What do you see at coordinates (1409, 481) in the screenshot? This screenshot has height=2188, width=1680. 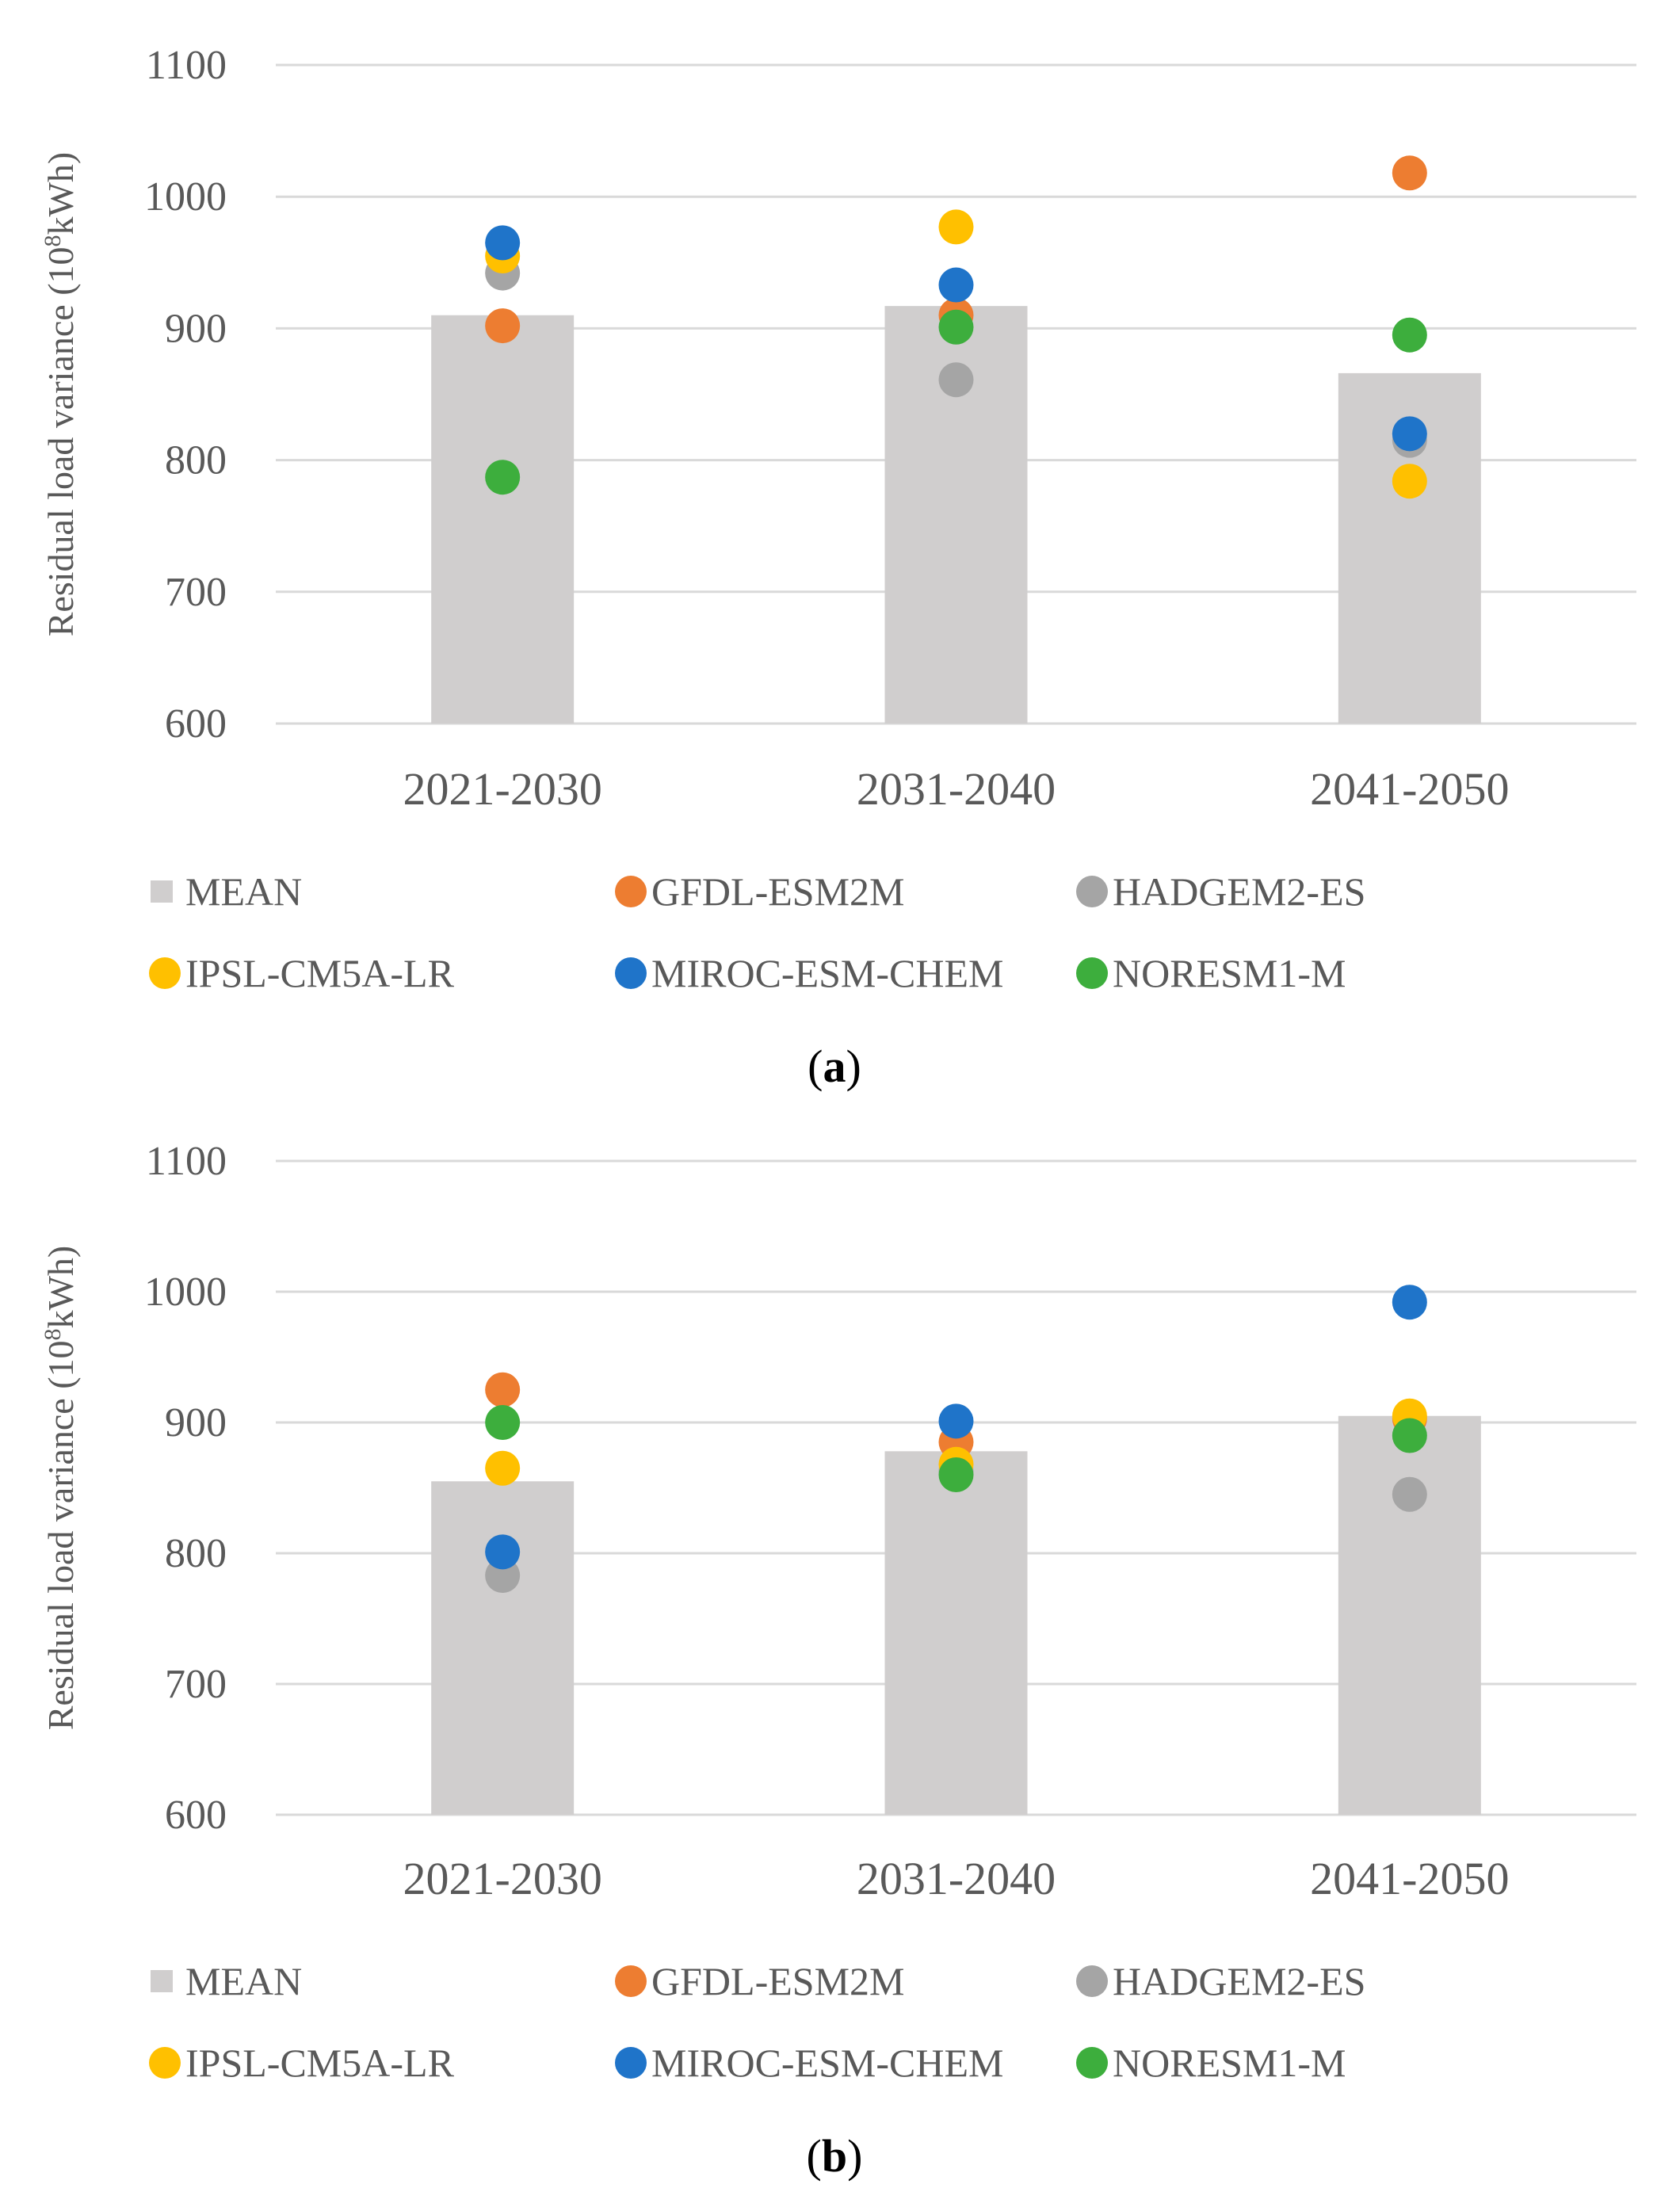 I see `point-ipsl-cm5a-lr-2041-2050` at bounding box center [1409, 481].